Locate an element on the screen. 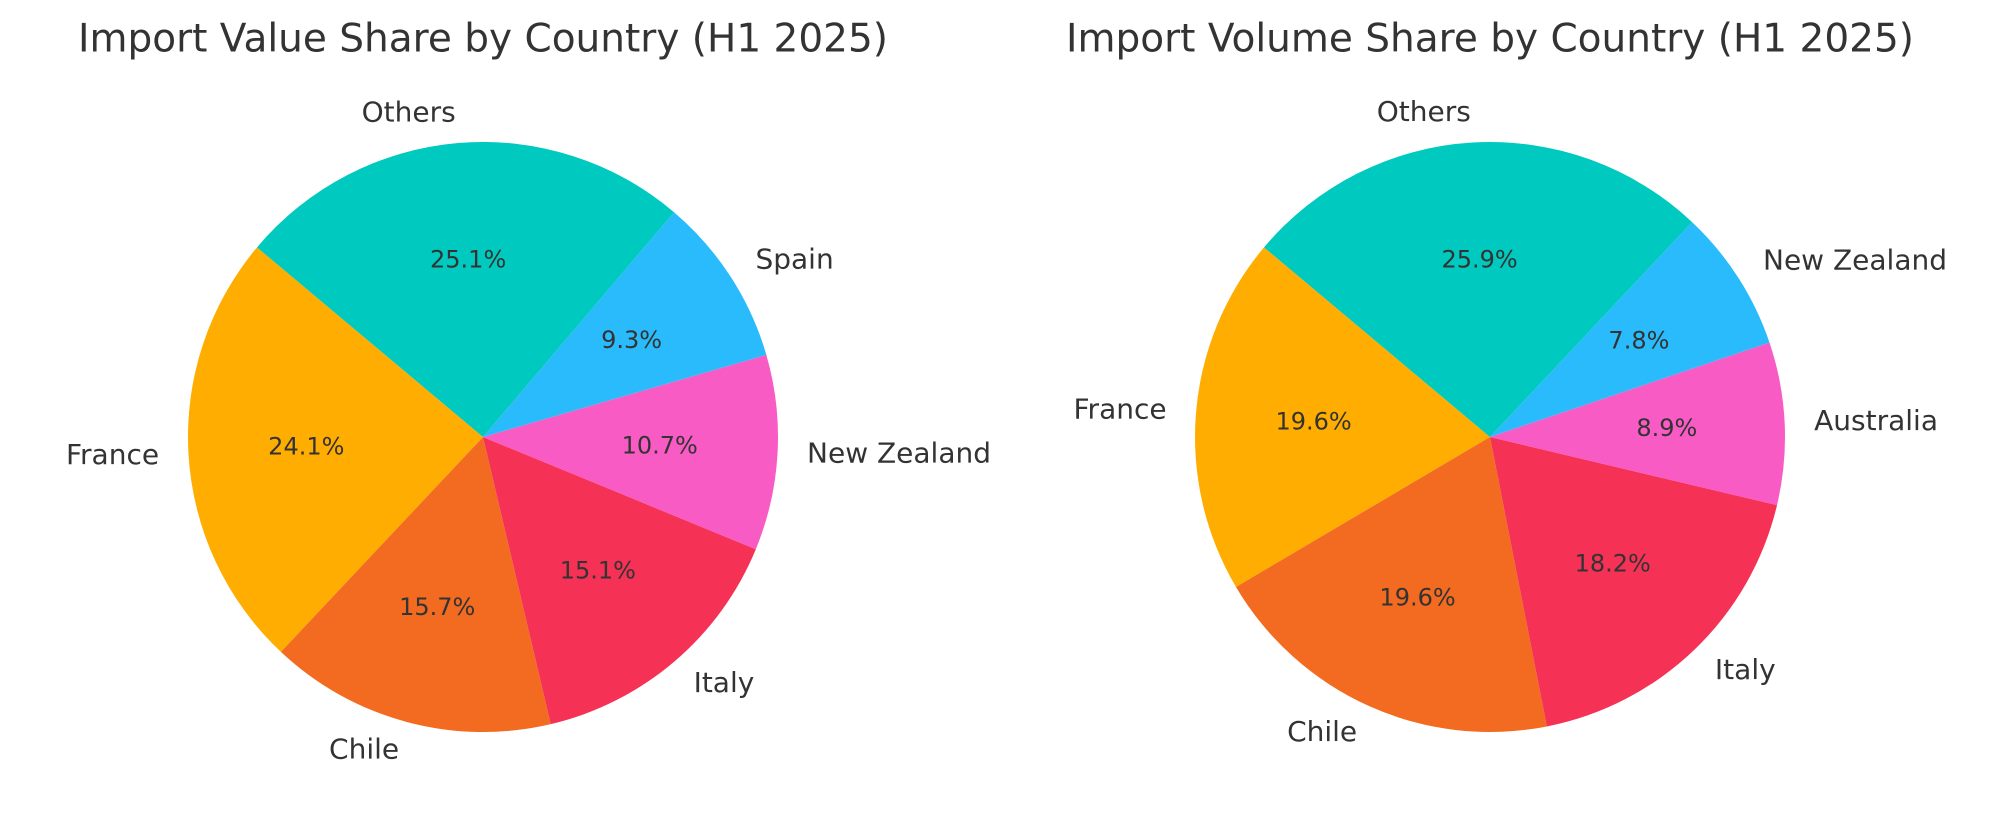 This screenshot has width=2002, height=825. slice-label: Australia is located at coordinates (1876, 420).